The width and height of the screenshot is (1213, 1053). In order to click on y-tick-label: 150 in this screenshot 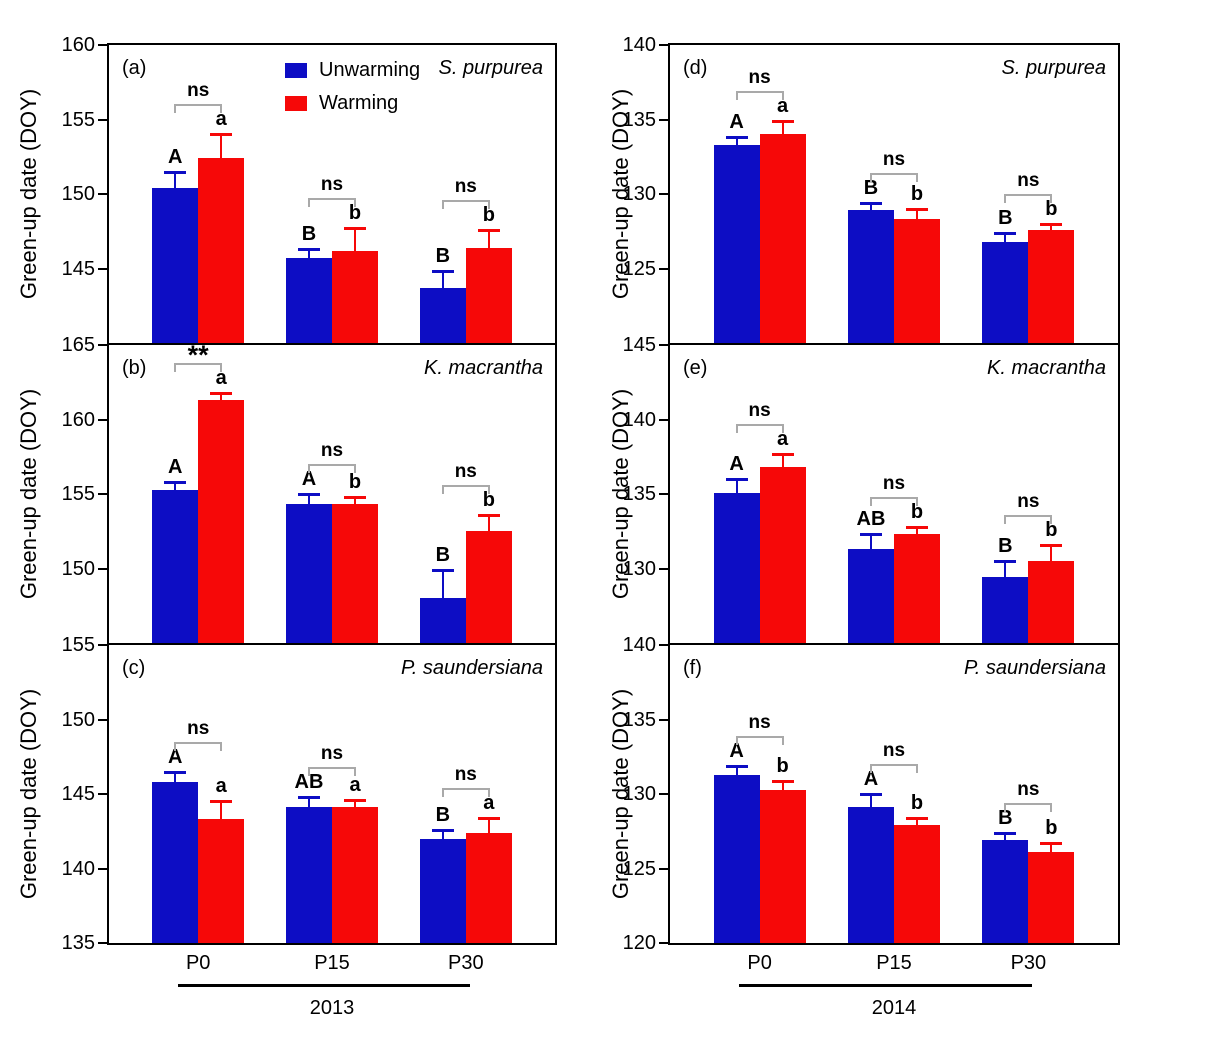, I will do `click(78, 568)`.